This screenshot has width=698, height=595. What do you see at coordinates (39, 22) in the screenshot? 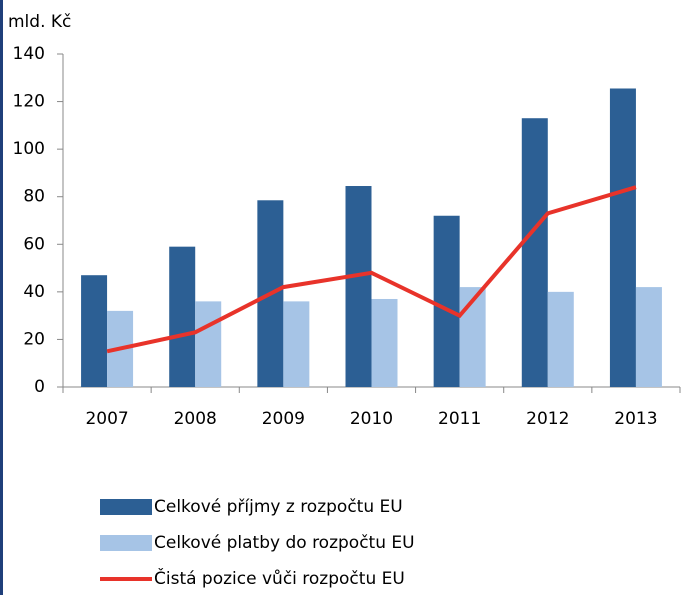
I see `y-axis-label: mld. Kč` at bounding box center [39, 22].